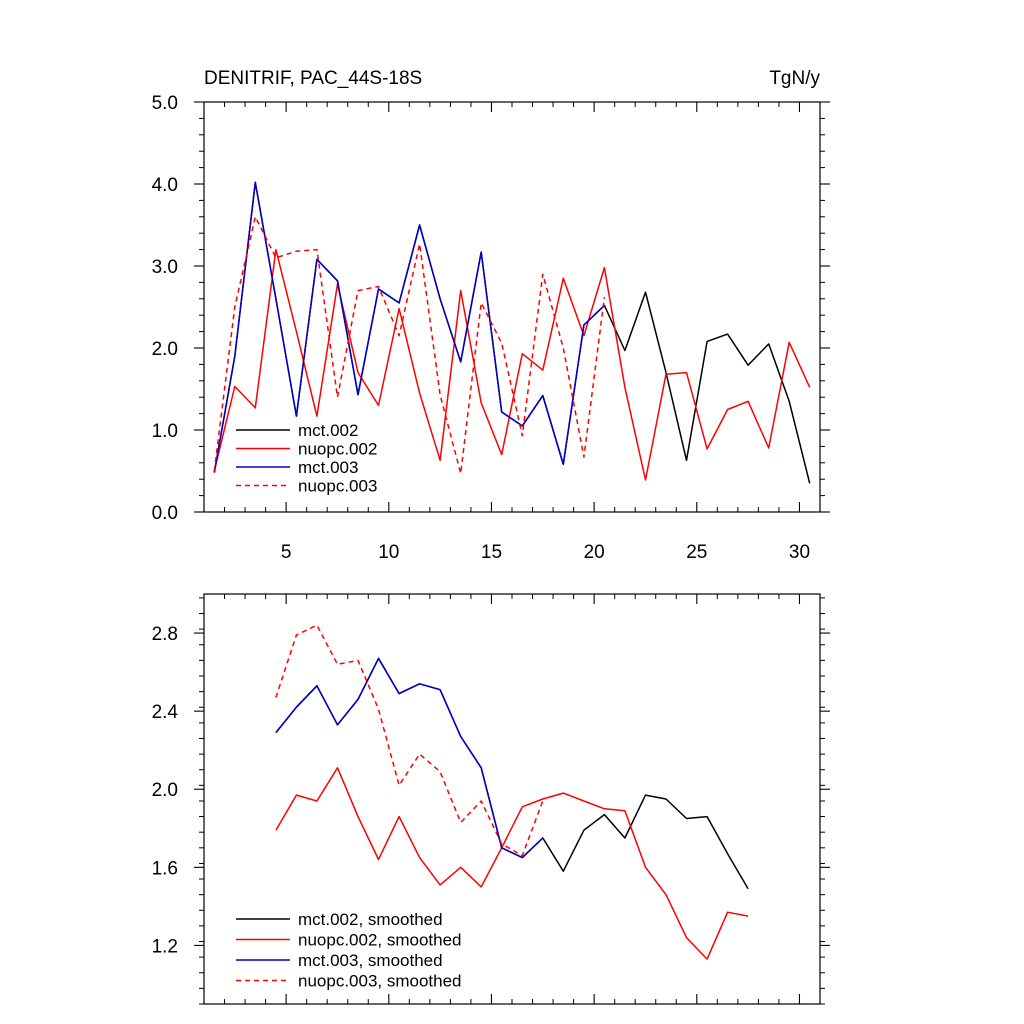  I want to click on units-label: TgN/y, so click(794, 78).